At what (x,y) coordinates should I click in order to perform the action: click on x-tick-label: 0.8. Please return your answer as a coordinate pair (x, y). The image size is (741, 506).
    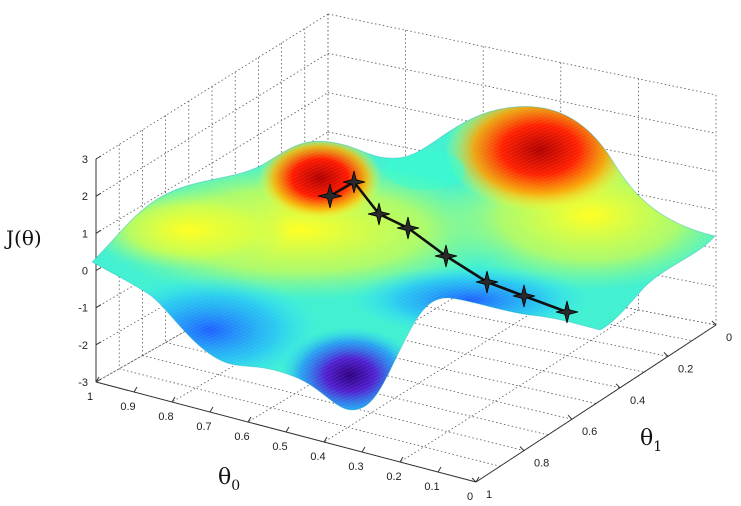
    Looking at the image, I should click on (165, 417).